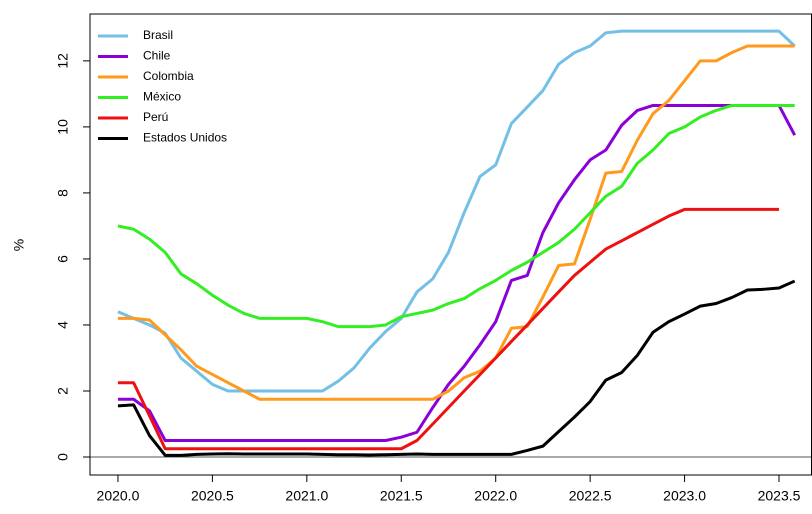 This screenshot has height=514, width=812. Describe the element at coordinates (19, 245) in the screenshot. I see `y-axis-label: %` at that location.